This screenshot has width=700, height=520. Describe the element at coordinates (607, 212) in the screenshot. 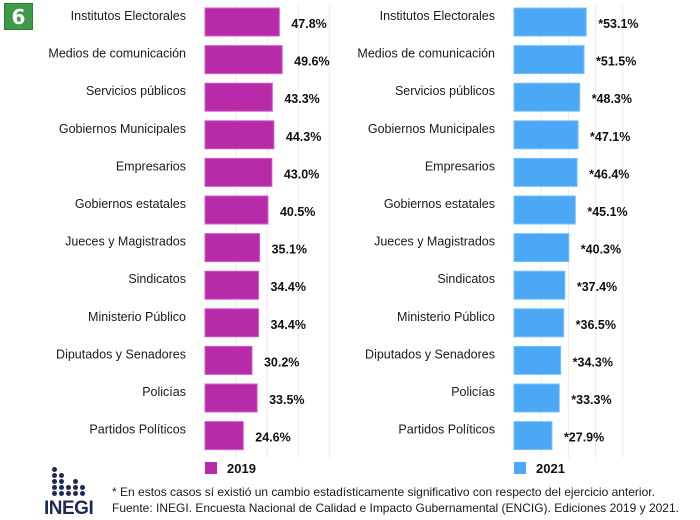

I see `value-label: *45.1%` at that location.